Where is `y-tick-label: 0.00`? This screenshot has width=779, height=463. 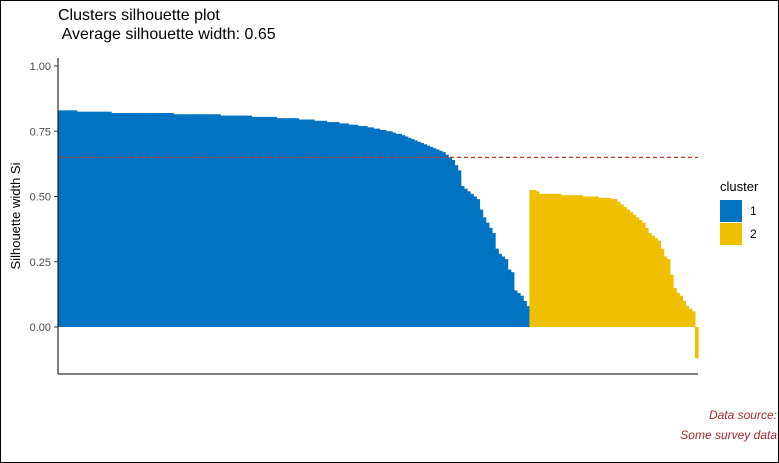 y-tick-label: 0.00 is located at coordinates (40, 328).